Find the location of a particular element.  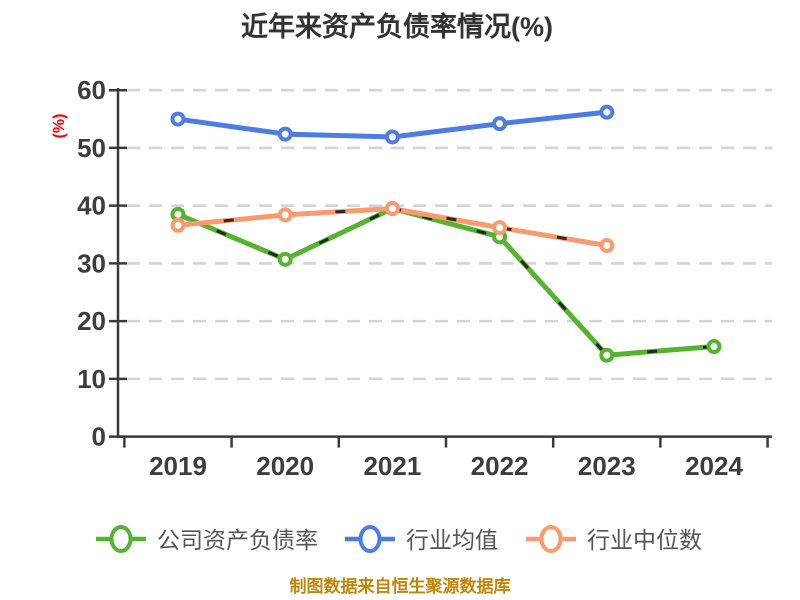

legend: 公司资产负债率 行业均值 行业中位数 is located at coordinates (399, 539).